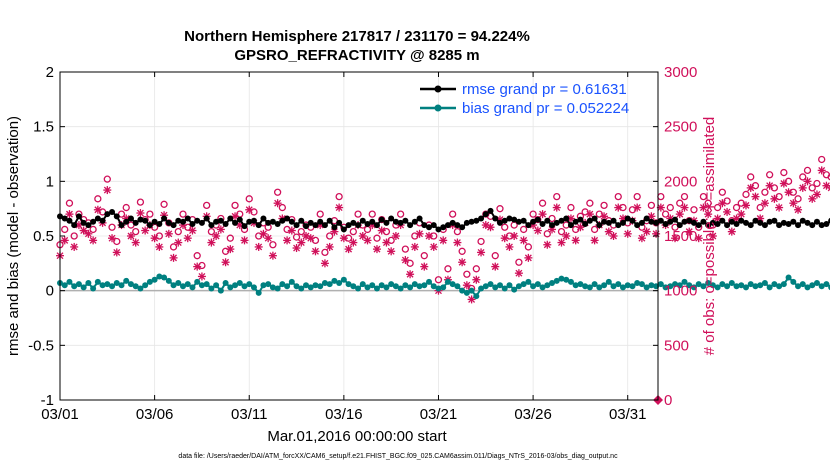 Image resolution: width=830 pixels, height=470 pixels. What do you see at coordinates (356, 55) in the screenshot?
I see `chart-subtitle: GPSRO_REFRACTIVITY @ 8285 m` at bounding box center [356, 55].